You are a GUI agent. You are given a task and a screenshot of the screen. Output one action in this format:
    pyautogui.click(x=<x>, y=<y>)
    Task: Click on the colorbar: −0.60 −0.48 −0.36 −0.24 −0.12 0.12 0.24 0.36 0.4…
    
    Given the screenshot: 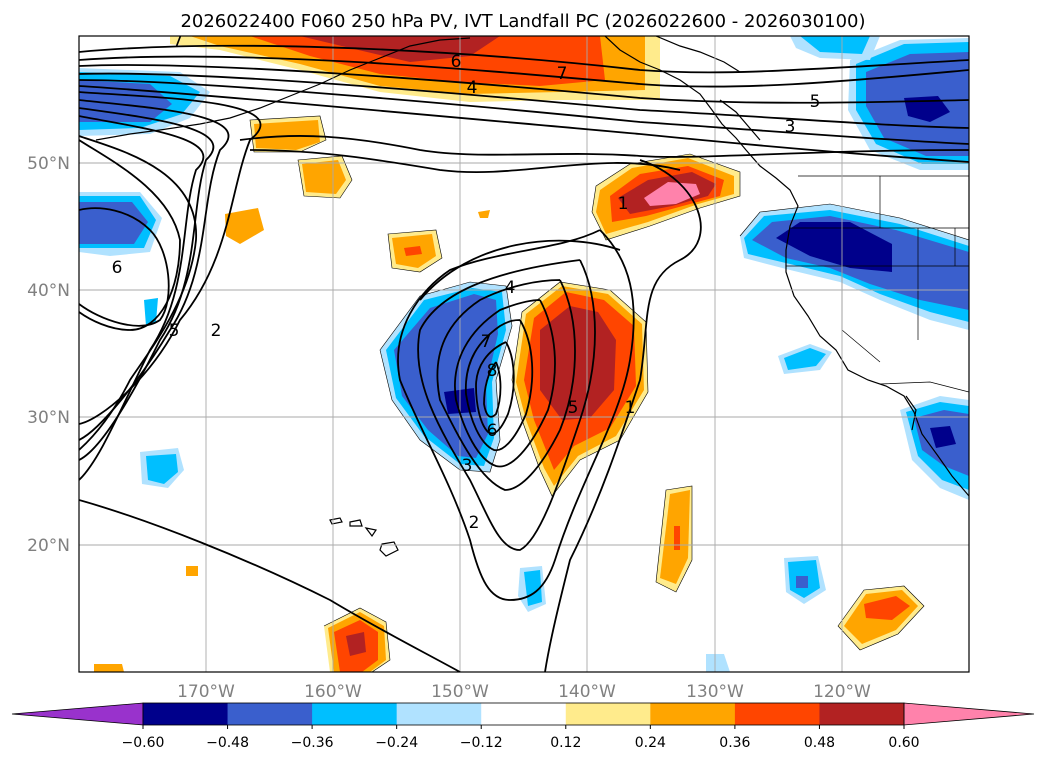 What is the action you would take?
    pyautogui.click(x=523, y=726)
    